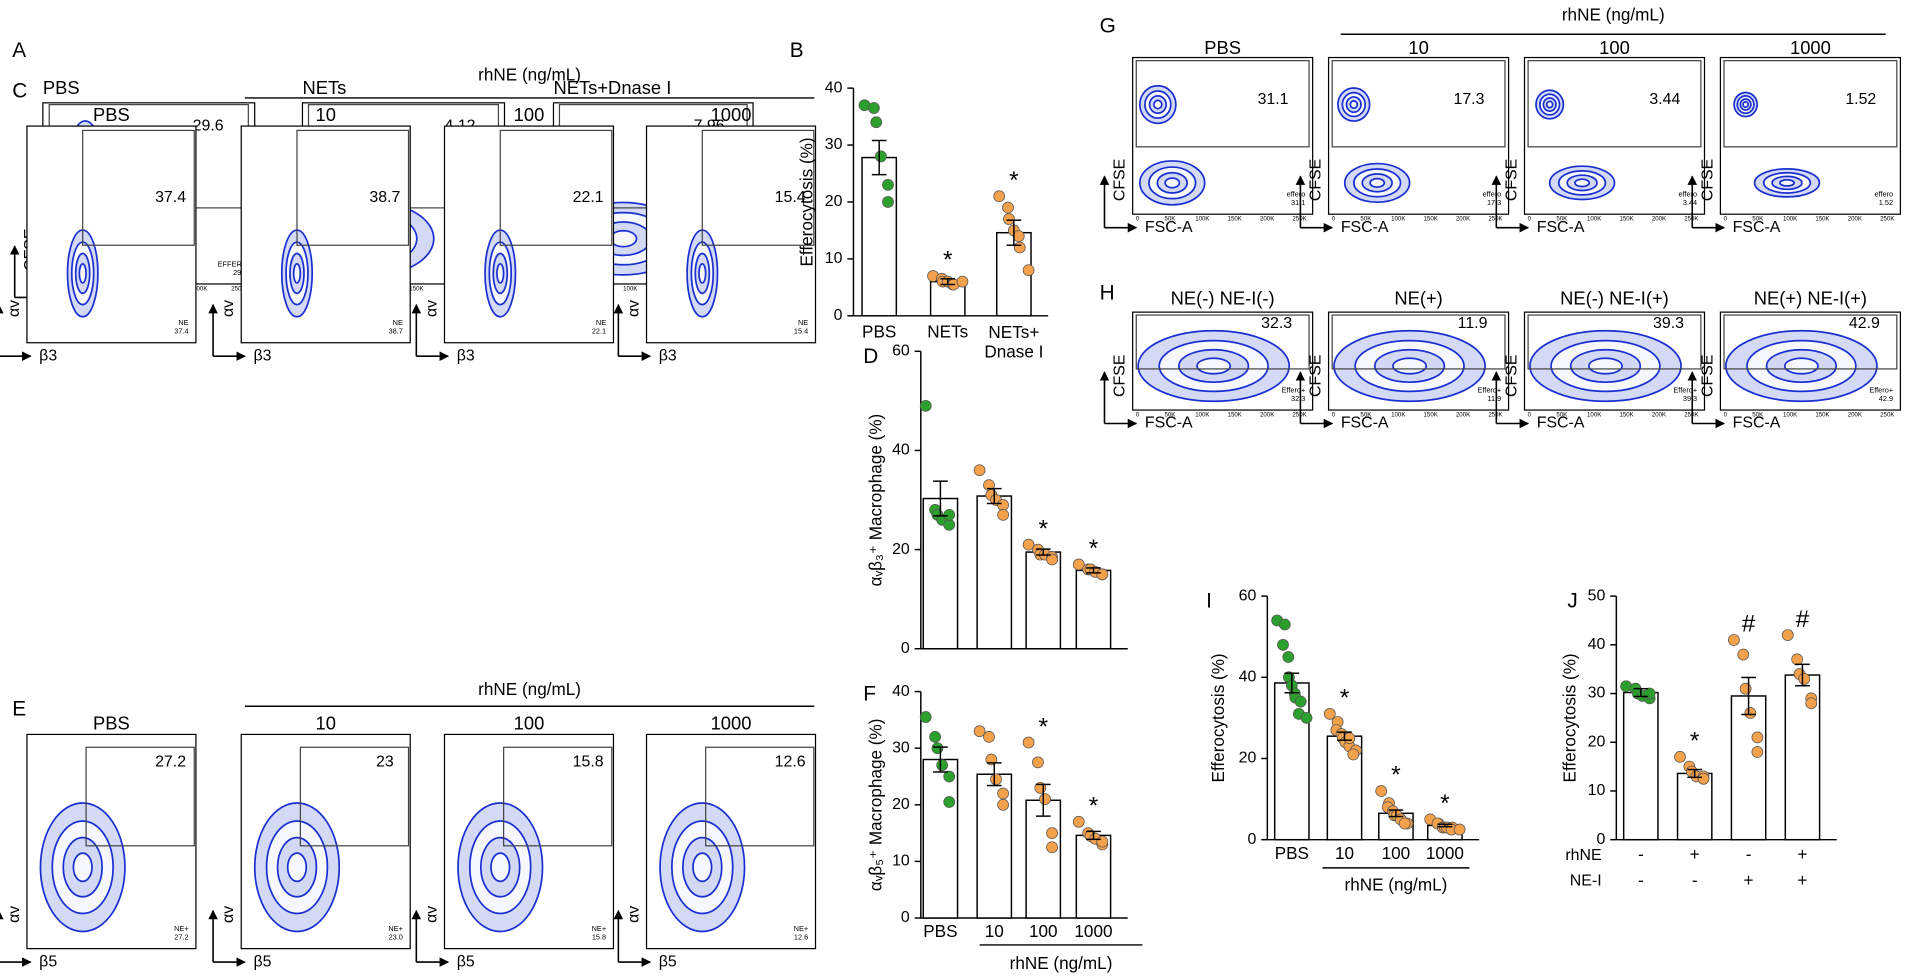 The height and width of the screenshot is (978, 1920). Describe the element at coordinates (1668, 323) in the screenshot. I see `gate-value: 39.3` at that location.